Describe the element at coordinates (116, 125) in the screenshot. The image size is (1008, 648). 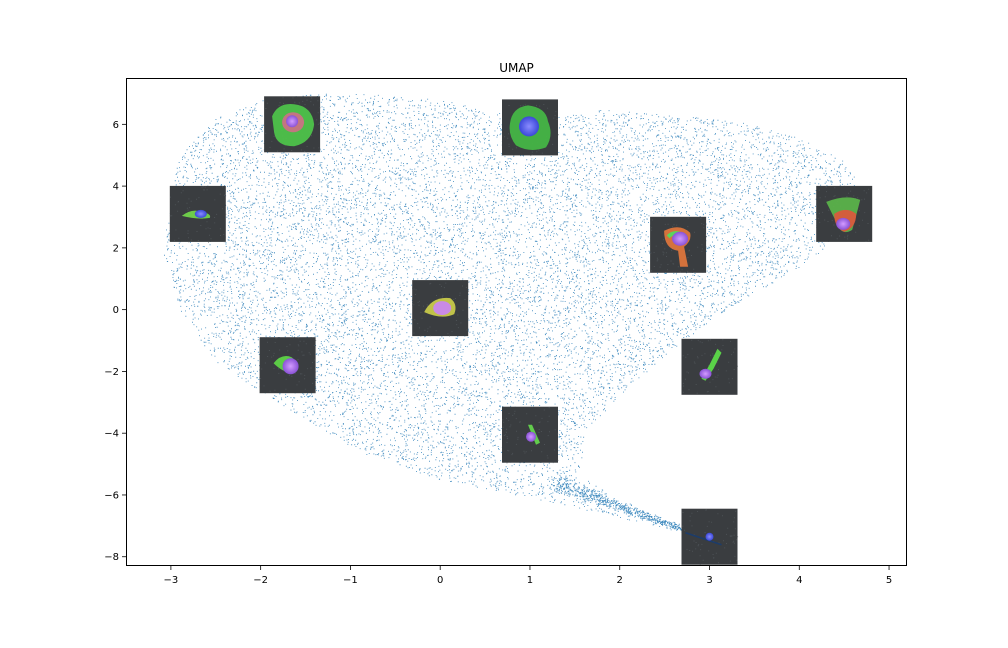
I see `y-tick-label: 6` at that location.